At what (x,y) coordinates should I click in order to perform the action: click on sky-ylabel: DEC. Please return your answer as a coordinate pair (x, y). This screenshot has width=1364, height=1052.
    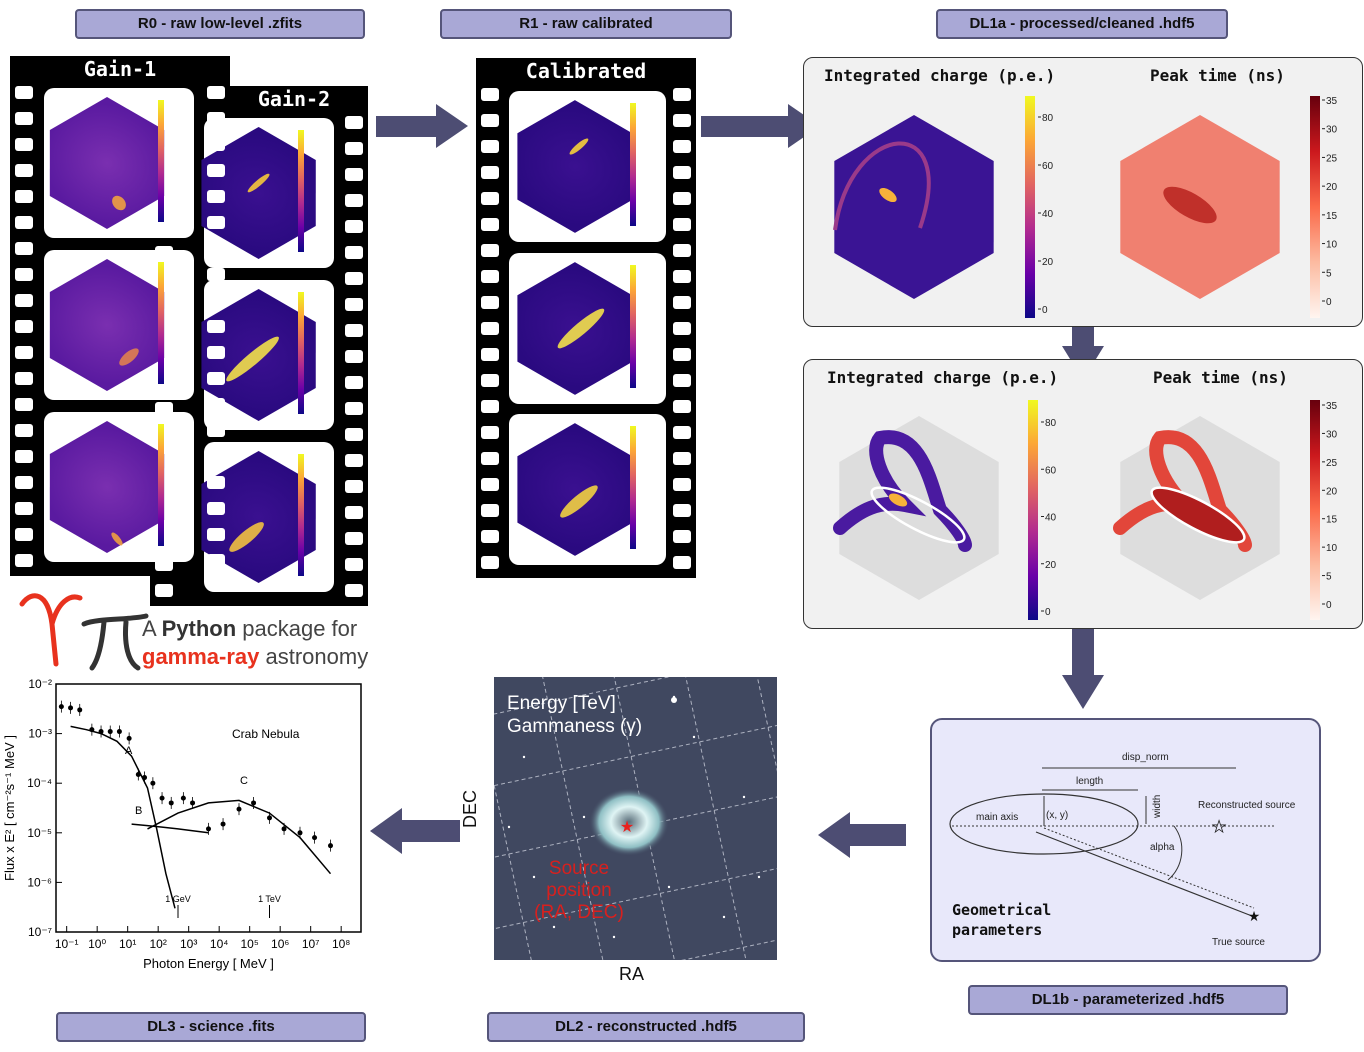
    Looking at the image, I should click on (470, 808).